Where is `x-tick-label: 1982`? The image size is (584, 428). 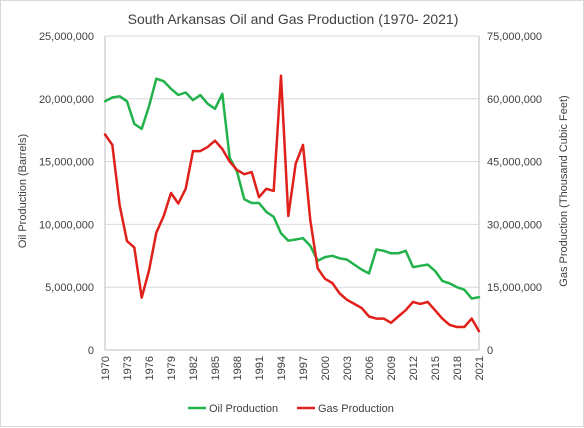 x-tick-label: 1982 is located at coordinates (194, 368).